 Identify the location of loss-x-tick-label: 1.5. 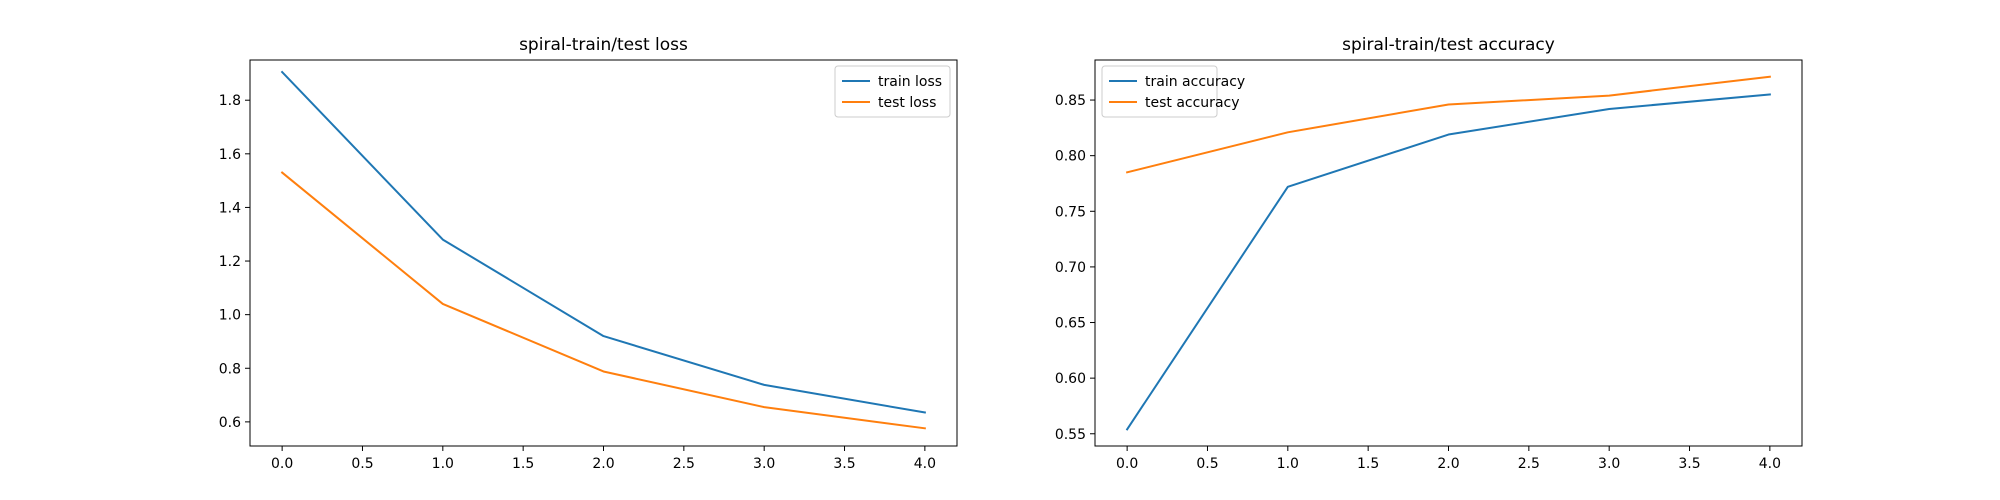
(523, 464).